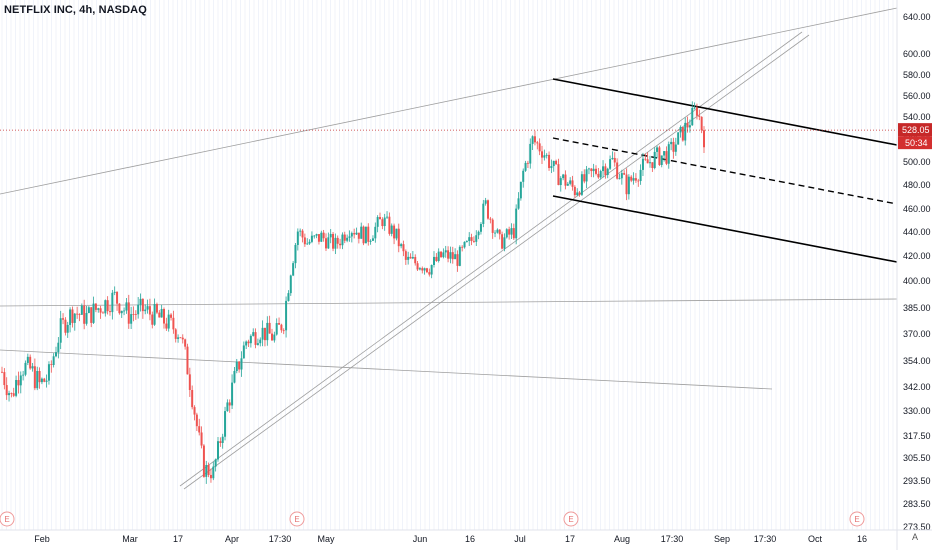 This screenshot has height=550, width=932. What do you see at coordinates (722, 539) in the screenshot?
I see `time-tick-label: Sep` at bounding box center [722, 539].